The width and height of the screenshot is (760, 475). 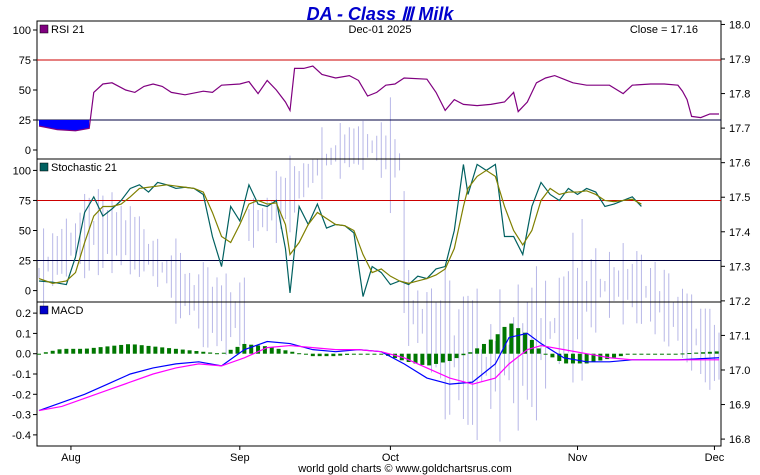 What do you see at coordinates (28, 292) in the screenshot?
I see `value-tick-label: 0` at bounding box center [28, 292].